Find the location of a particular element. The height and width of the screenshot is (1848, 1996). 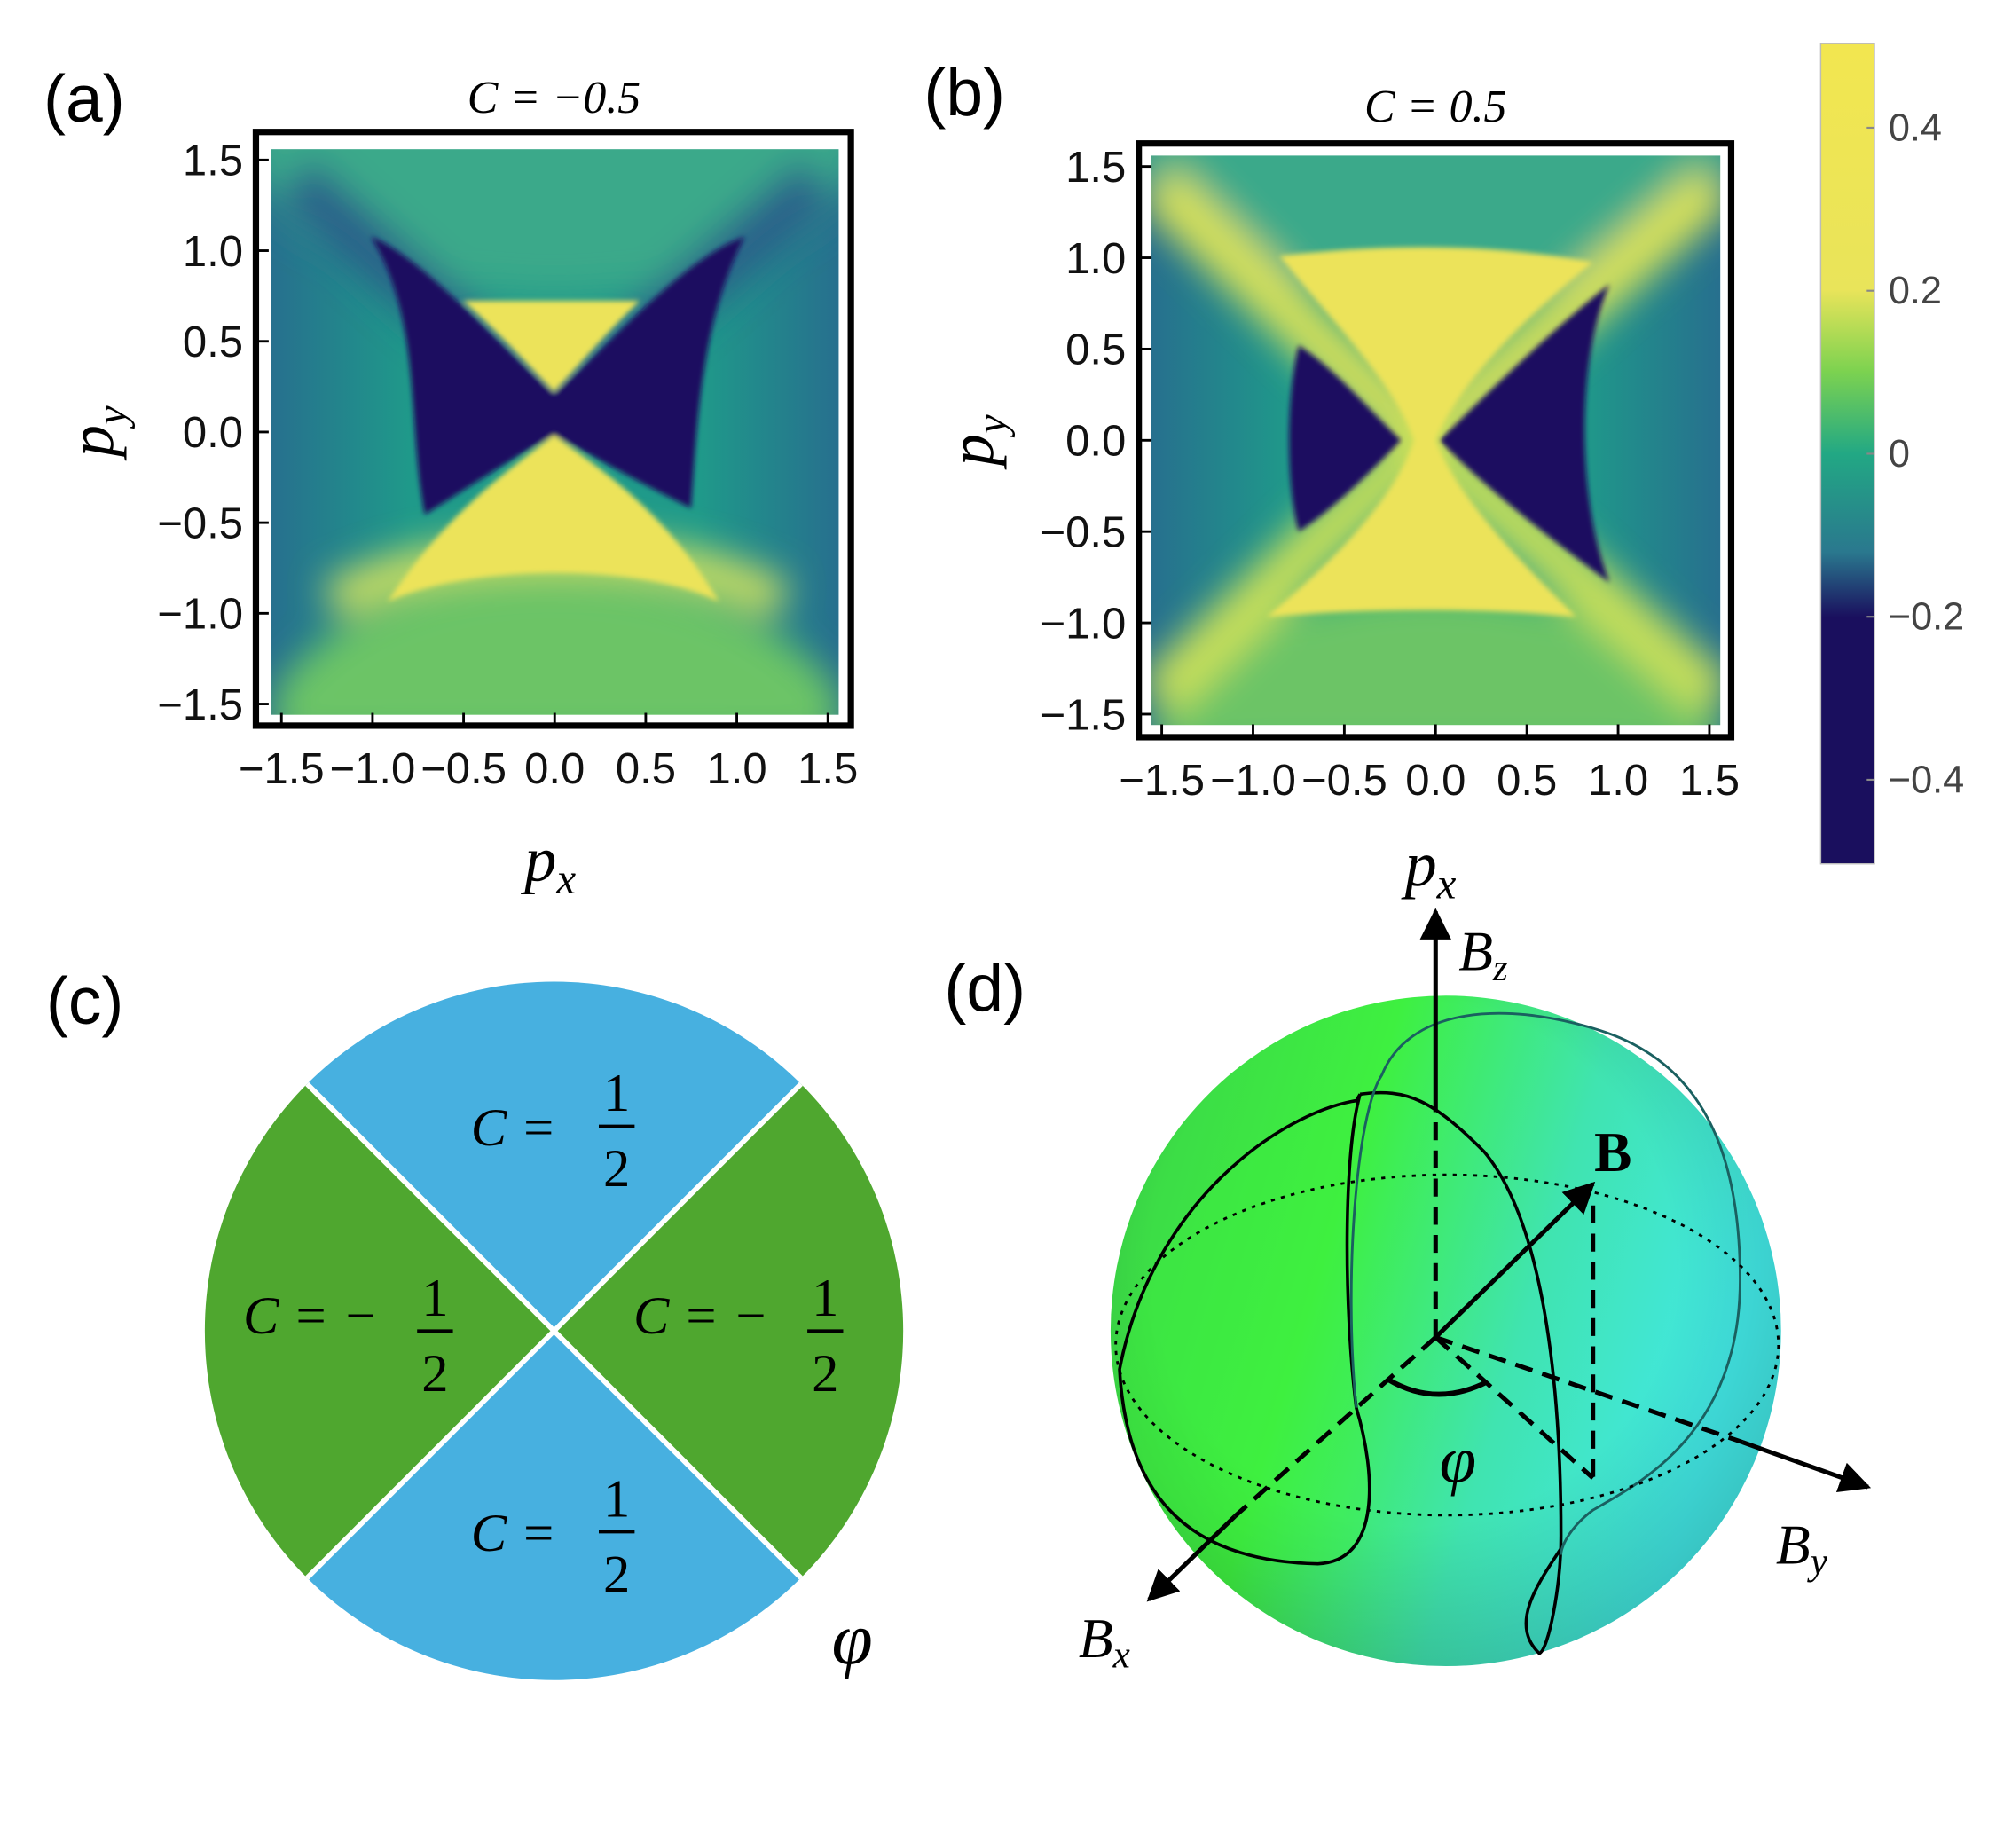

colorbar is located at coordinates (1847, 454).